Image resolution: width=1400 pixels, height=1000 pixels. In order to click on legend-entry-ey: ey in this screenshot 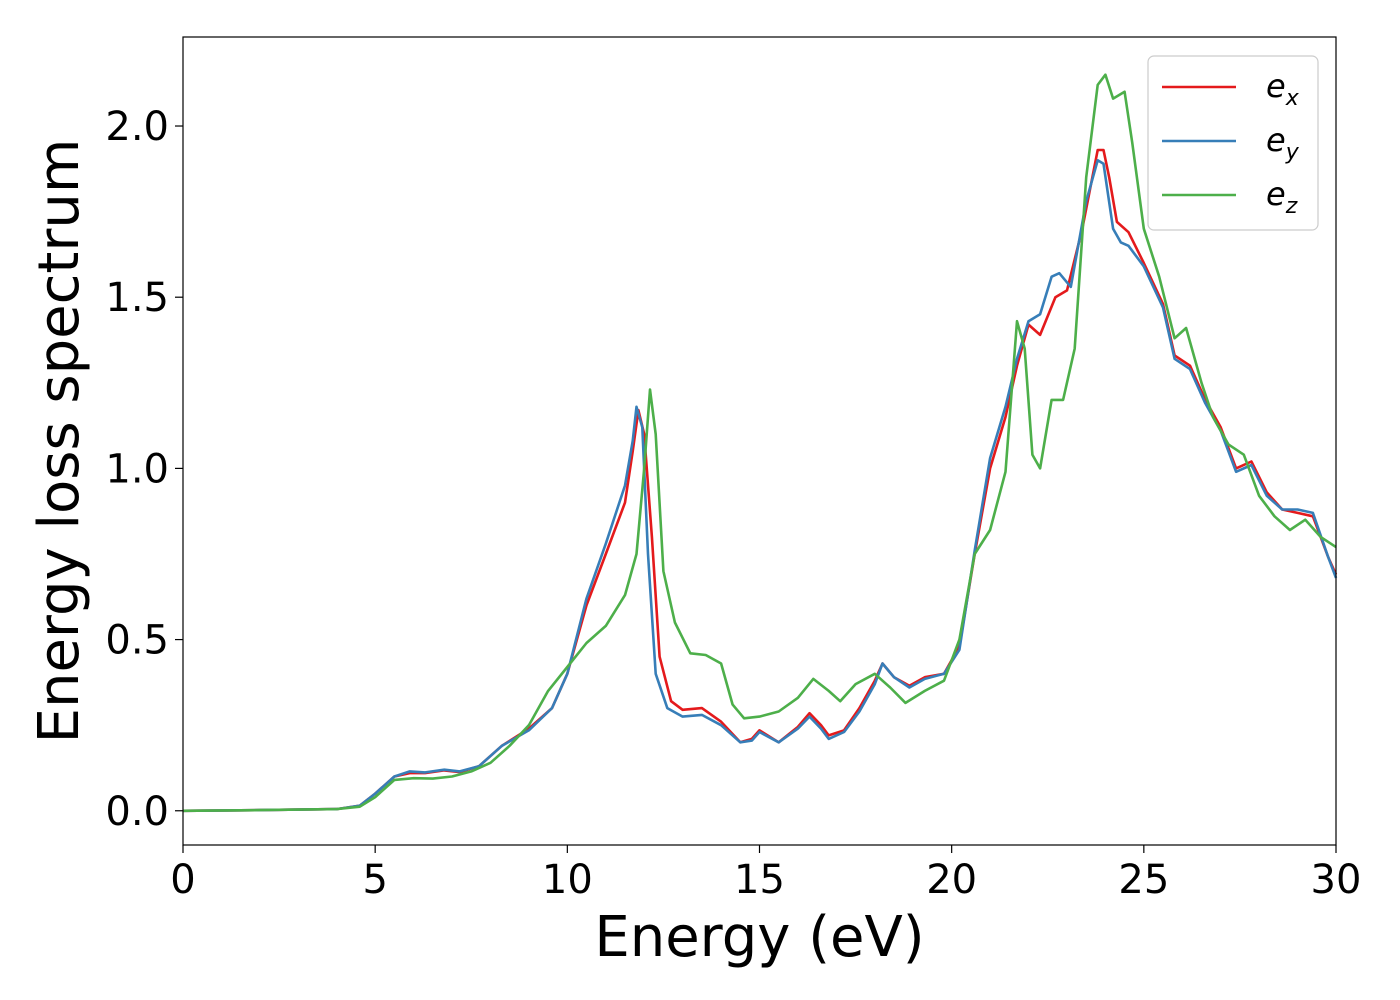, I will do `click(1283, 143)`.